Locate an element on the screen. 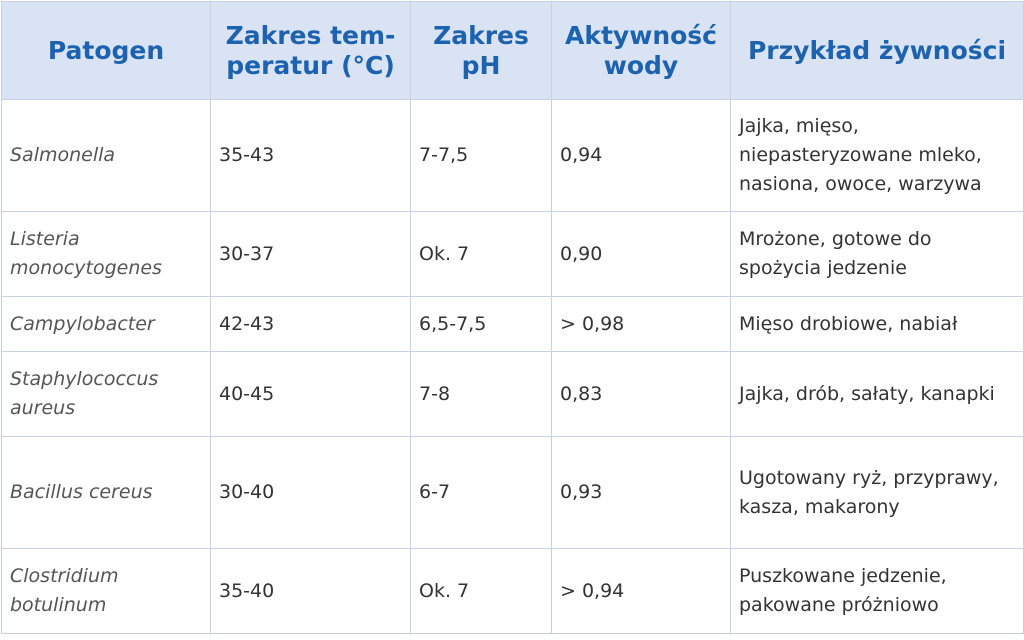 Image resolution: width=1024 pixels, height=640 pixels. food-cell: Jajka, drób, sałaty, kanapki is located at coordinates (877, 394).